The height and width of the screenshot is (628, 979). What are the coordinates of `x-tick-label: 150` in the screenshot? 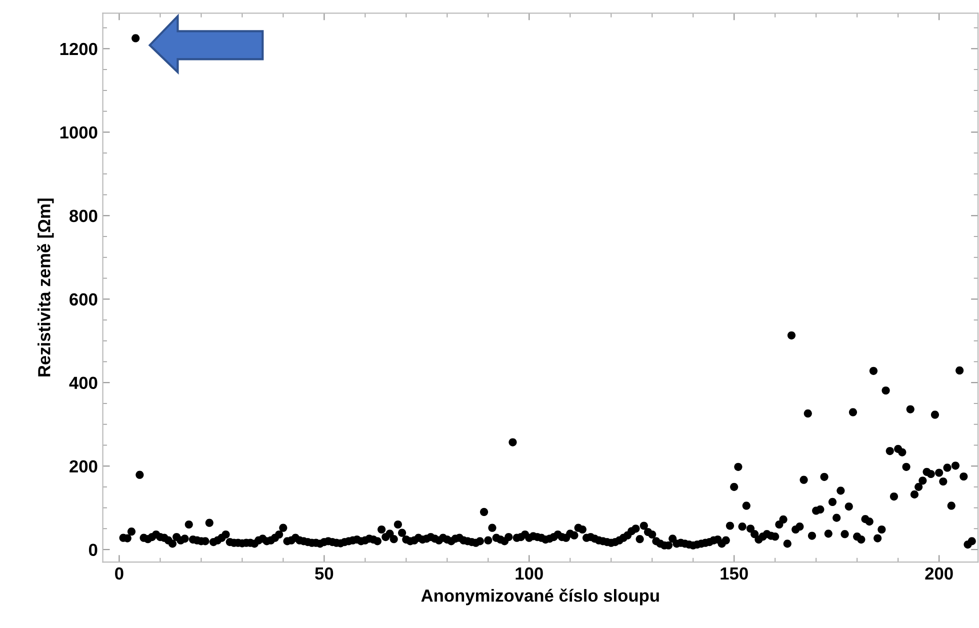 It's located at (734, 573).